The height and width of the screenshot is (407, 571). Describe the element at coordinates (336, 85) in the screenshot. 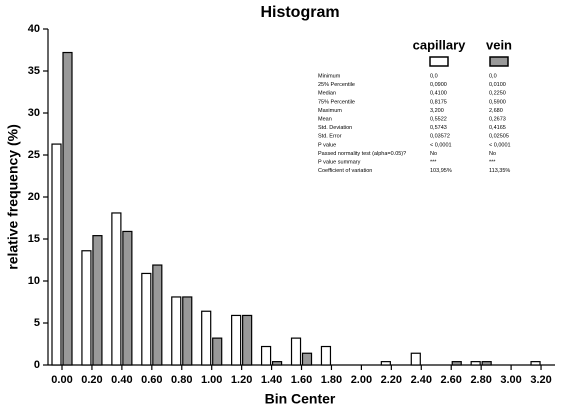

I see `stat-cell: 25% Percentile` at that location.